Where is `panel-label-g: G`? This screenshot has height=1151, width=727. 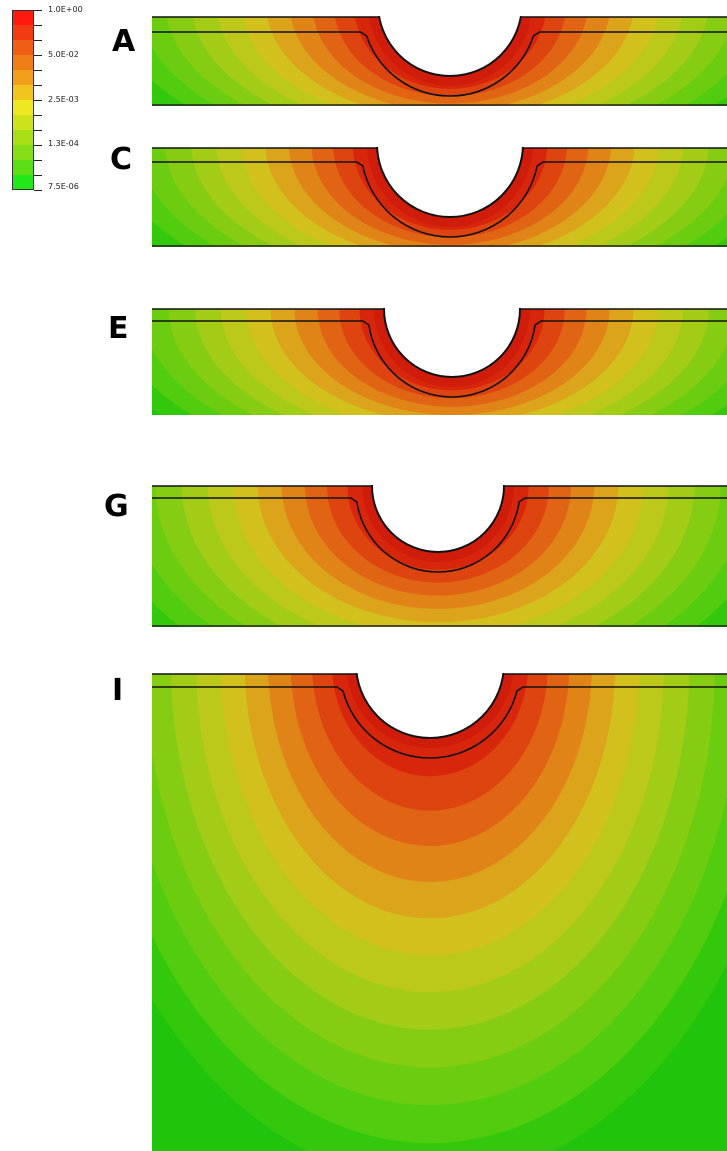 panel-label-g: G is located at coordinates (116, 506).